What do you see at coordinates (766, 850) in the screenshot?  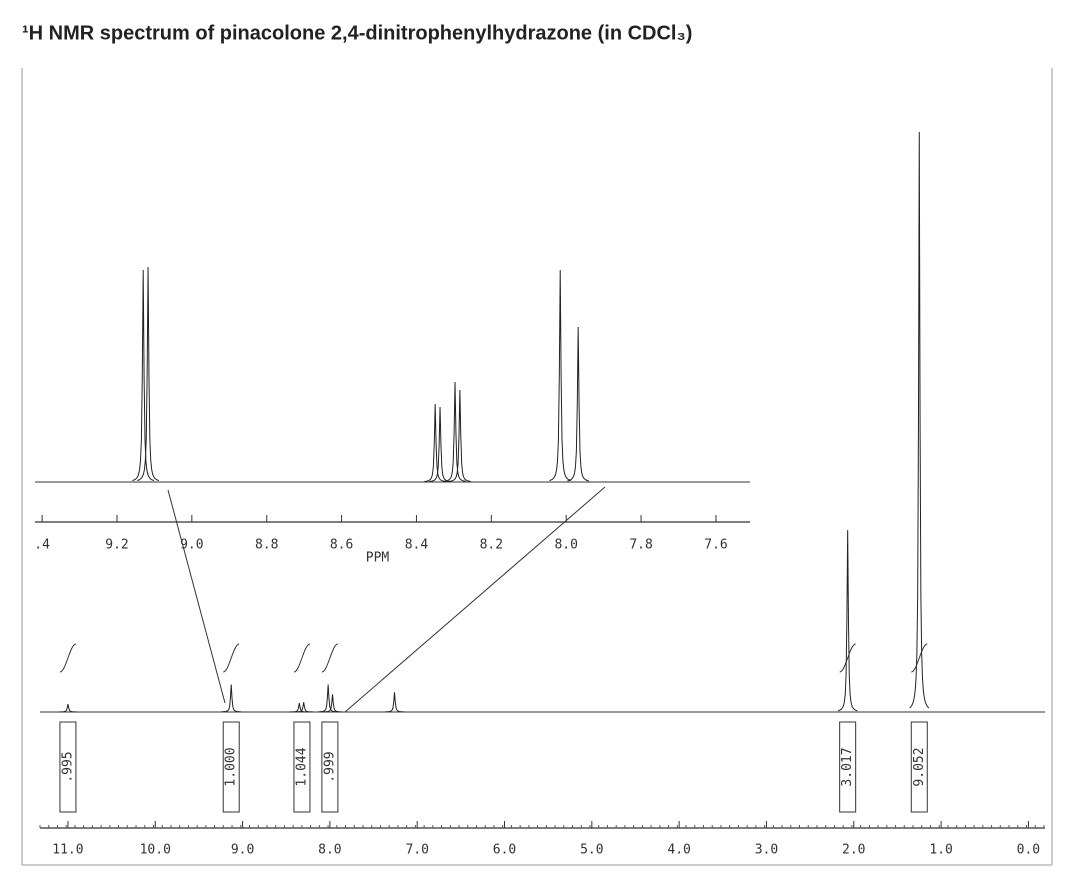 I see `x-tick-label: 3.0` at bounding box center [766, 850].